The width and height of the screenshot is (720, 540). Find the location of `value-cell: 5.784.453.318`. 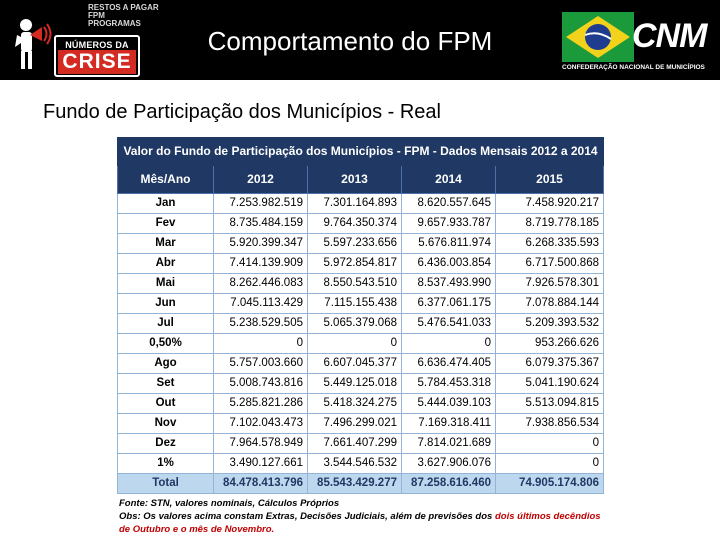

value-cell: 5.784.453.318 is located at coordinates (448, 383).